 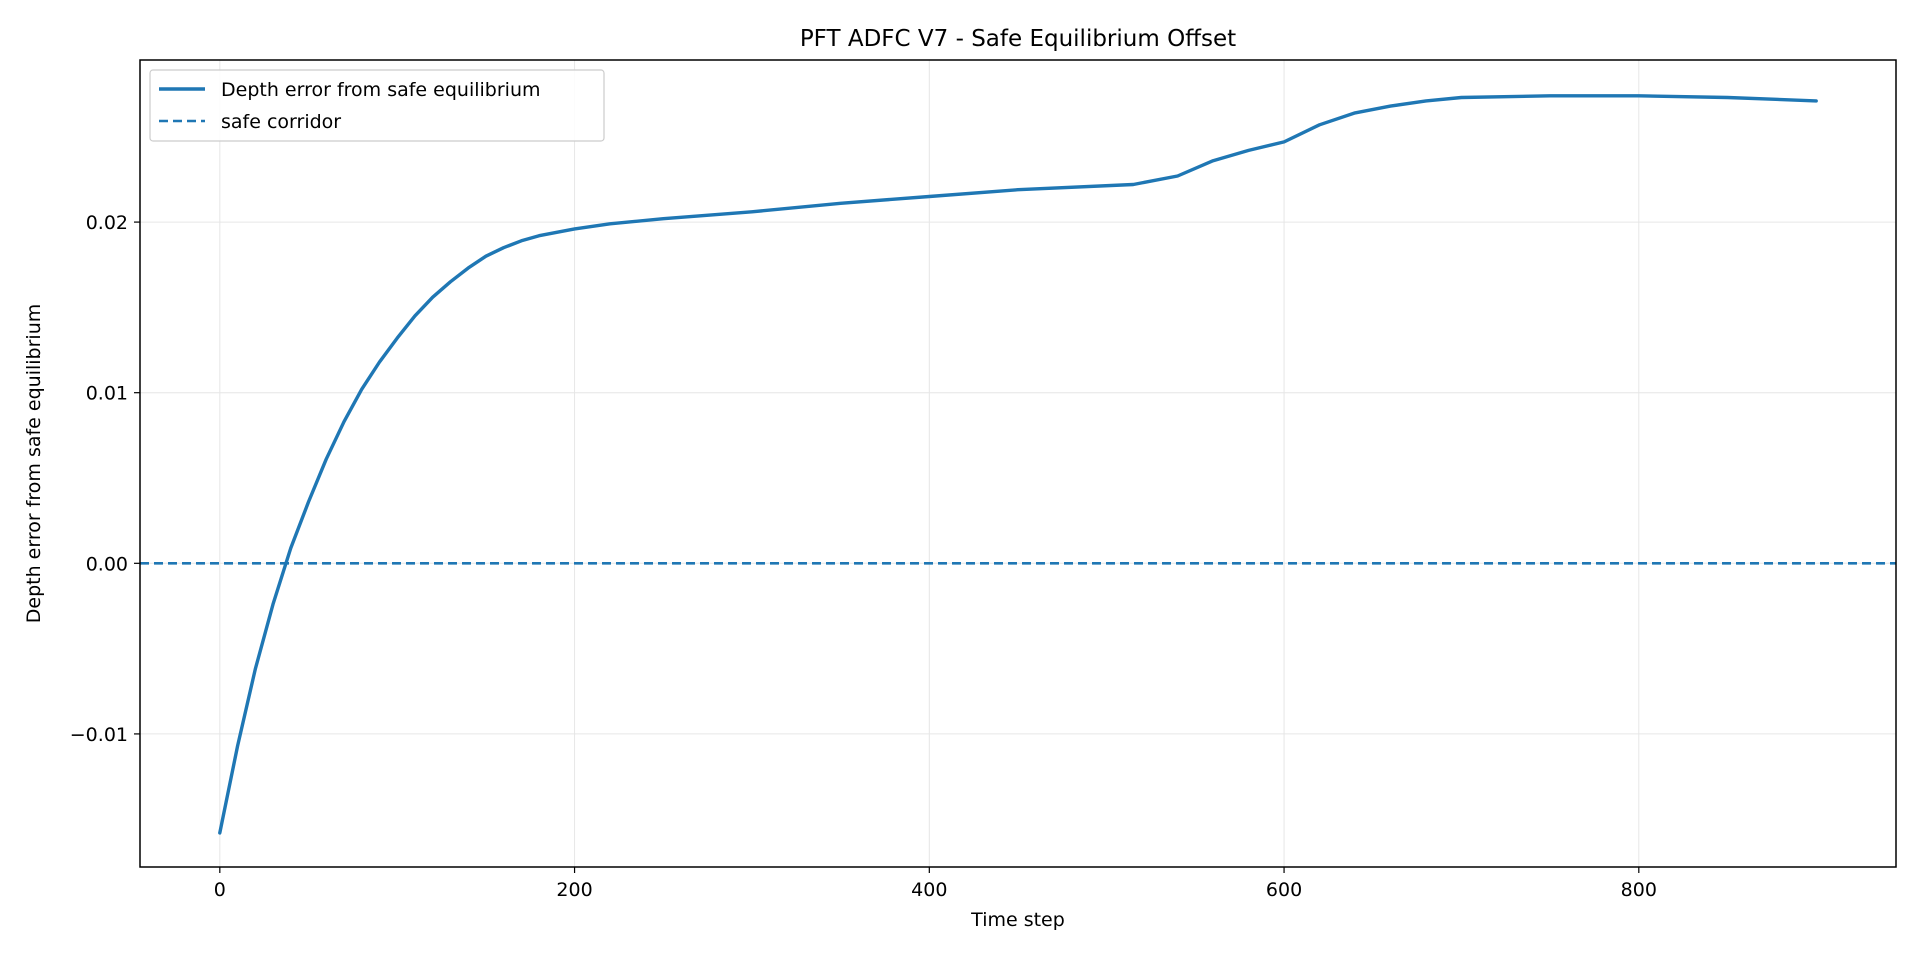 What do you see at coordinates (929, 890) in the screenshot?
I see `x-tick-label: 400` at bounding box center [929, 890].